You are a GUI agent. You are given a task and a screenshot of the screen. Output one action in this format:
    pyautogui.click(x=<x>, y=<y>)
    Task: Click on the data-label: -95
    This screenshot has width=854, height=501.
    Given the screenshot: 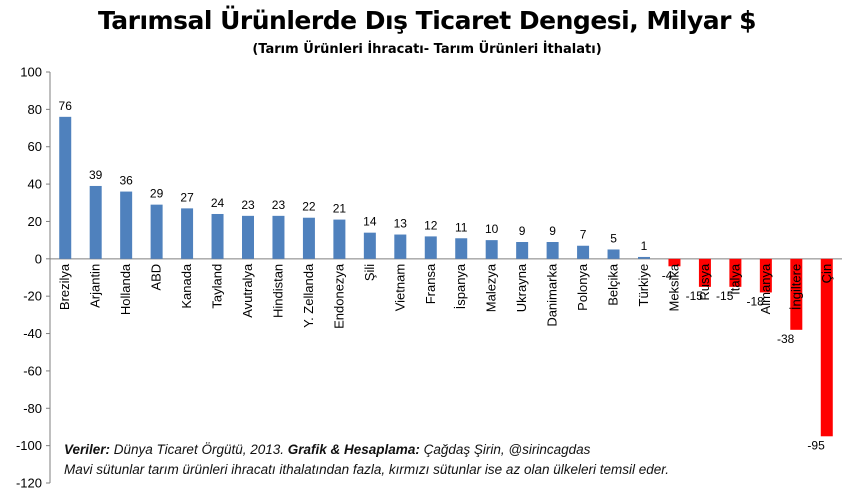 What is the action you would take?
    pyautogui.click(x=816, y=445)
    